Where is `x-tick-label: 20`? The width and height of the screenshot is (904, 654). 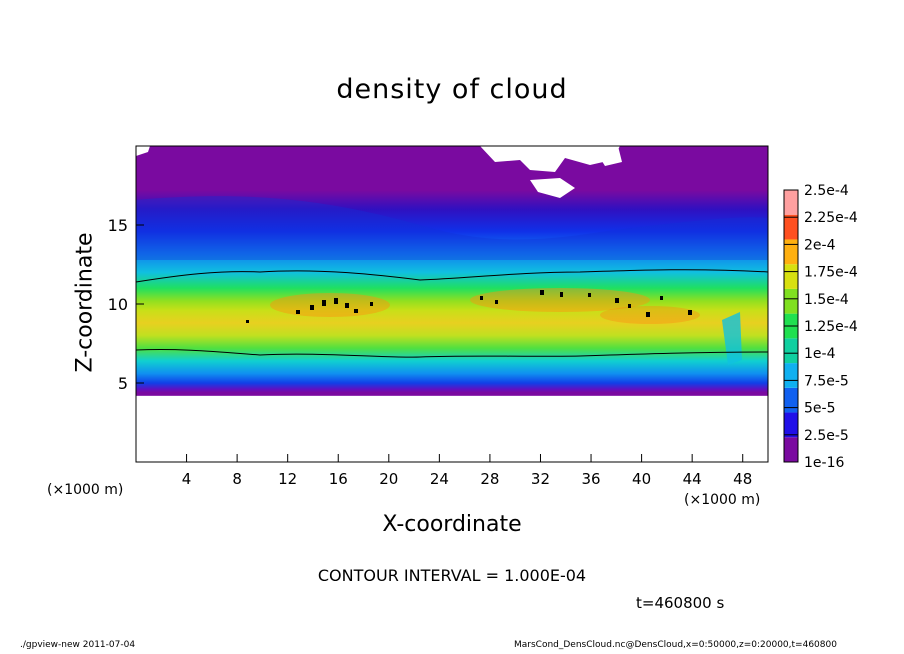 x-tick-label: 20 is located at coordinates (388, 479).